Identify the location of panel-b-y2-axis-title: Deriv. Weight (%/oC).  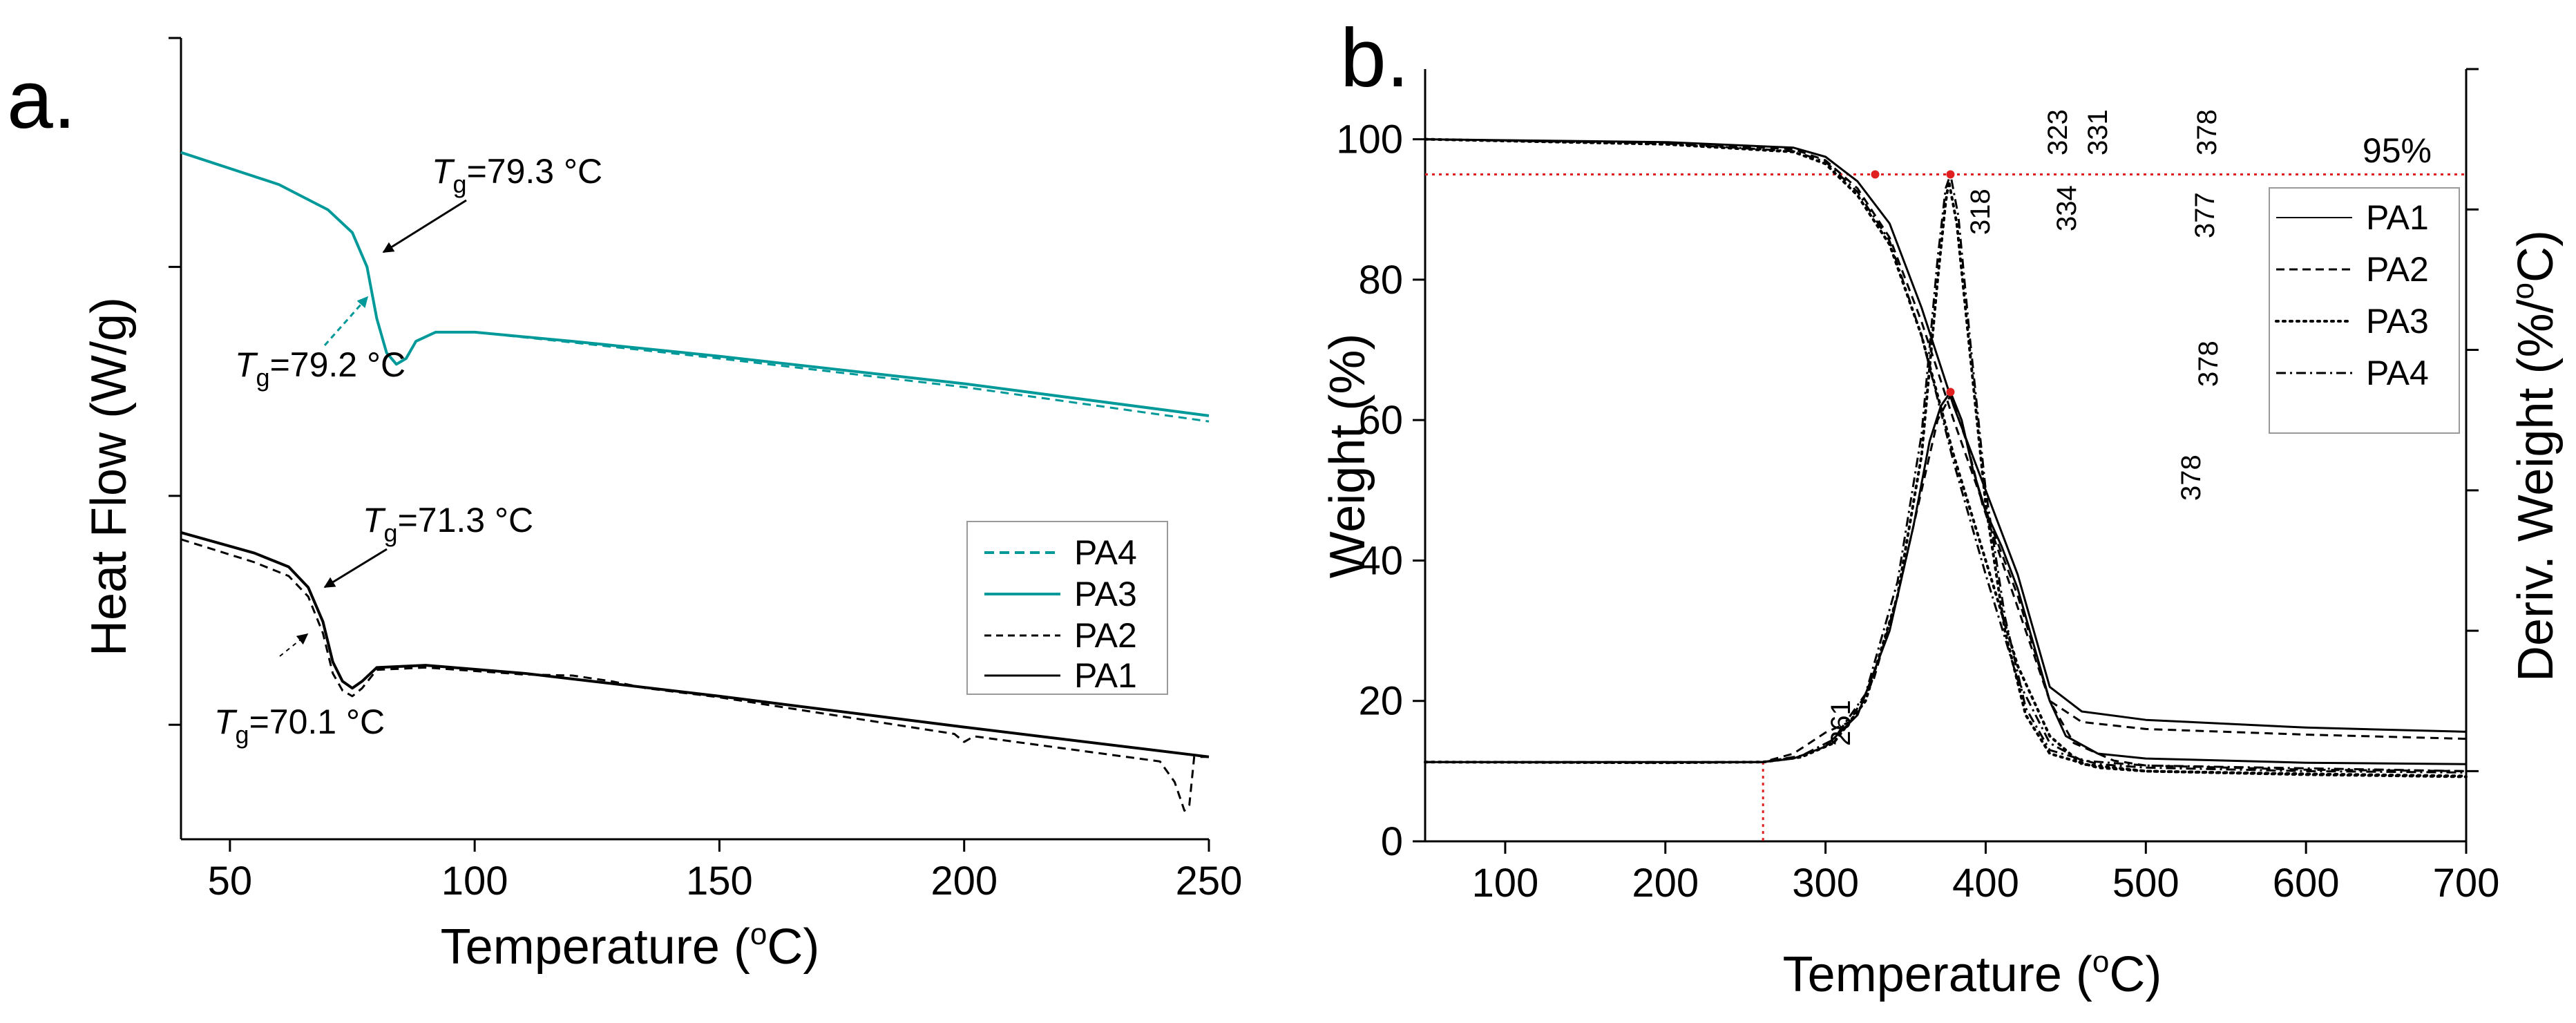
(2535, 456).